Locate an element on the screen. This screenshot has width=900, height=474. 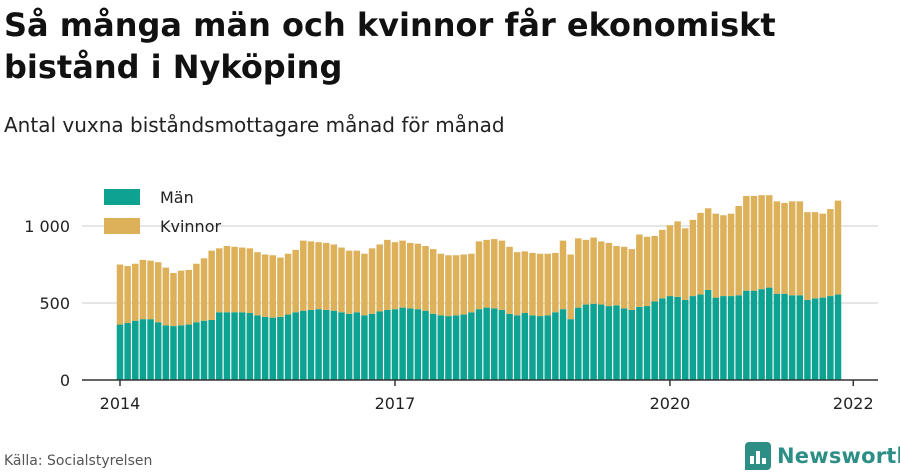
x-tick-label: 2014 is located at coordinates (120, 403).